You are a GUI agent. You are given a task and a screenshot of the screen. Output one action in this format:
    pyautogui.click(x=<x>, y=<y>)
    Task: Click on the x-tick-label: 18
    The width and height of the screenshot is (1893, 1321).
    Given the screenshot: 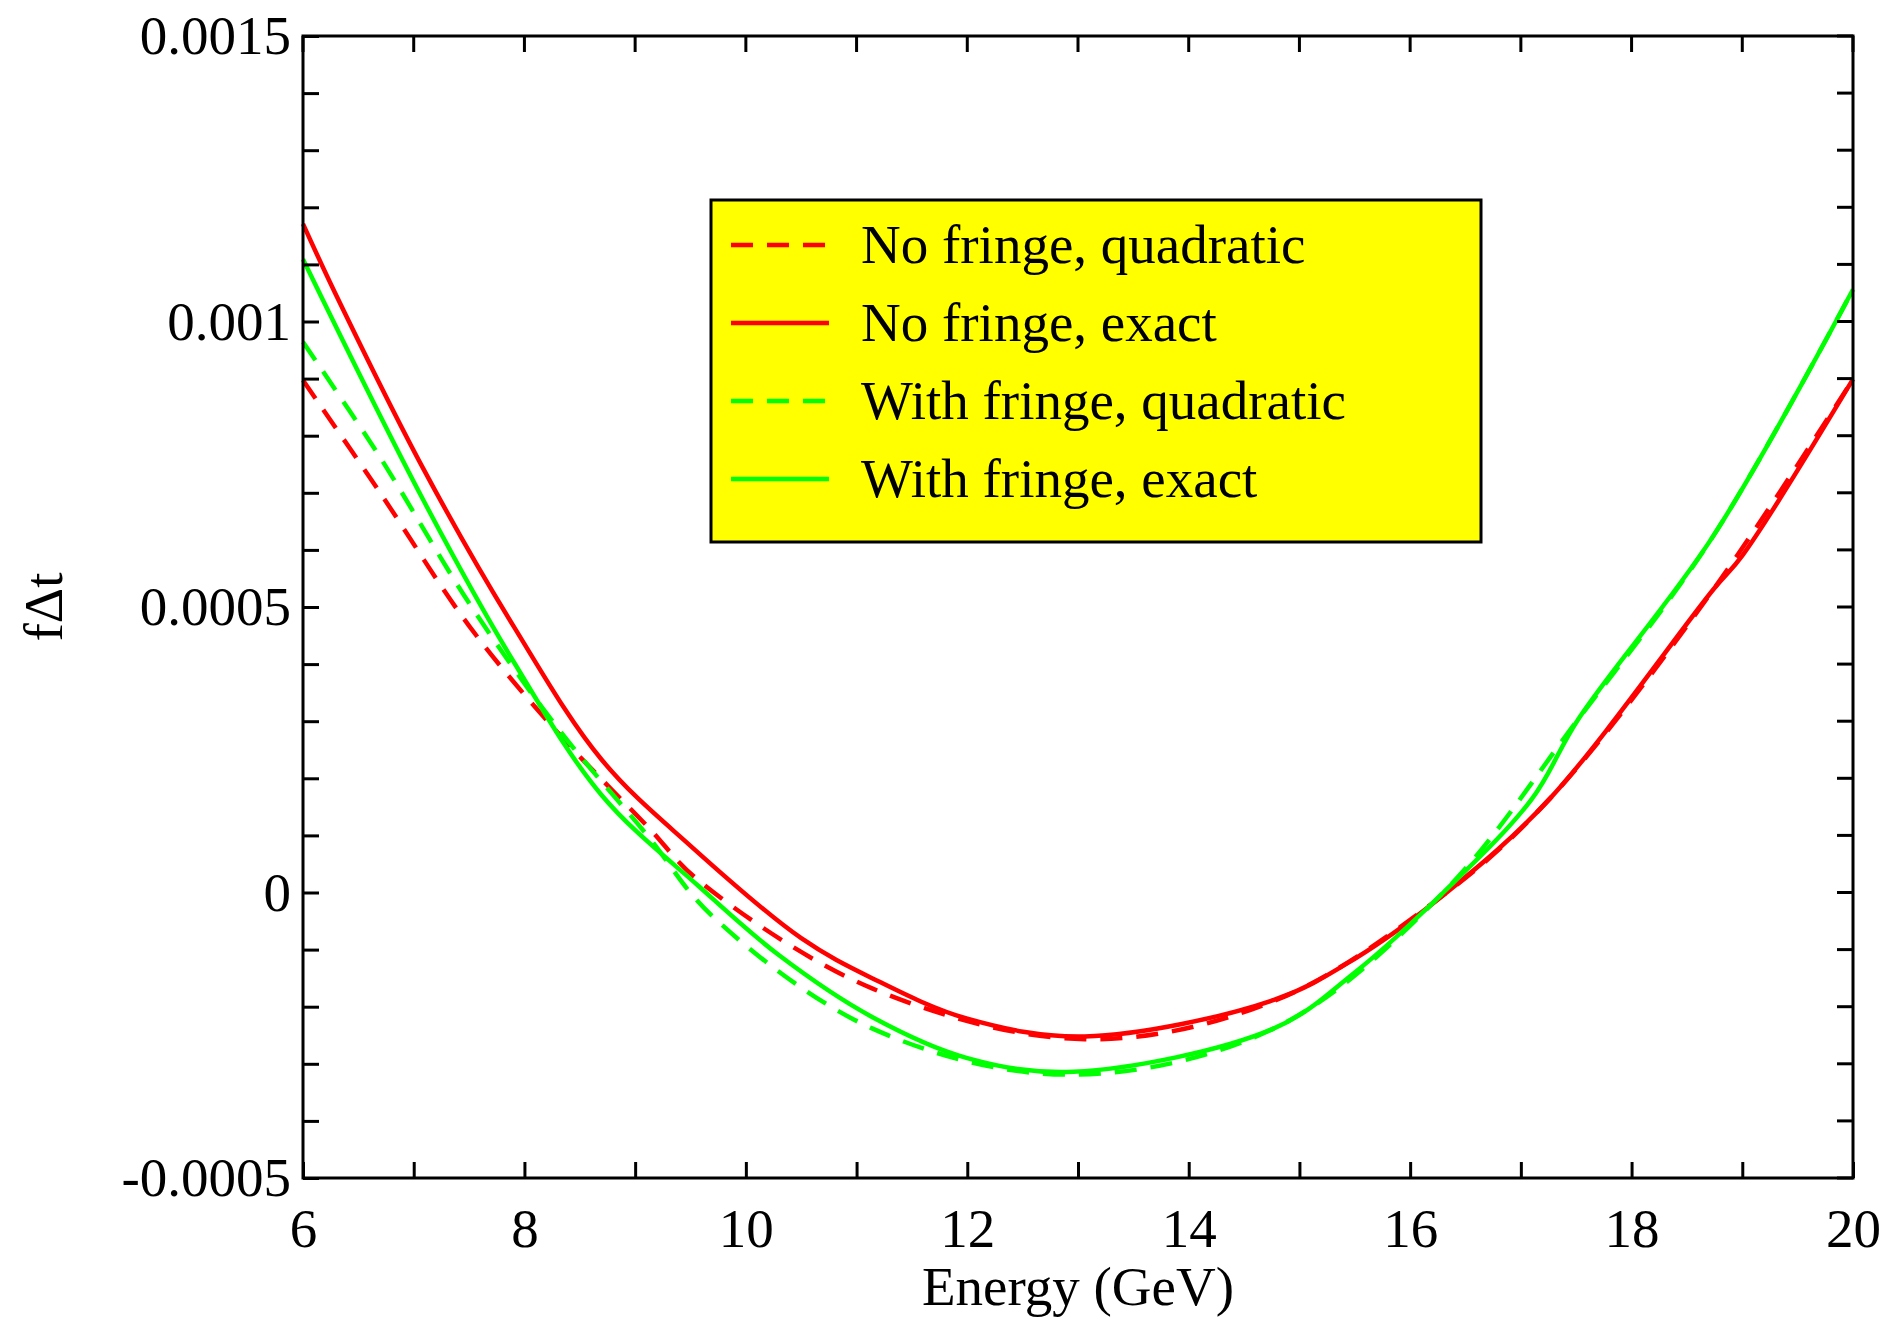 What is the action you would take?
    pyautogui.click(x=1632, y=1229)
    